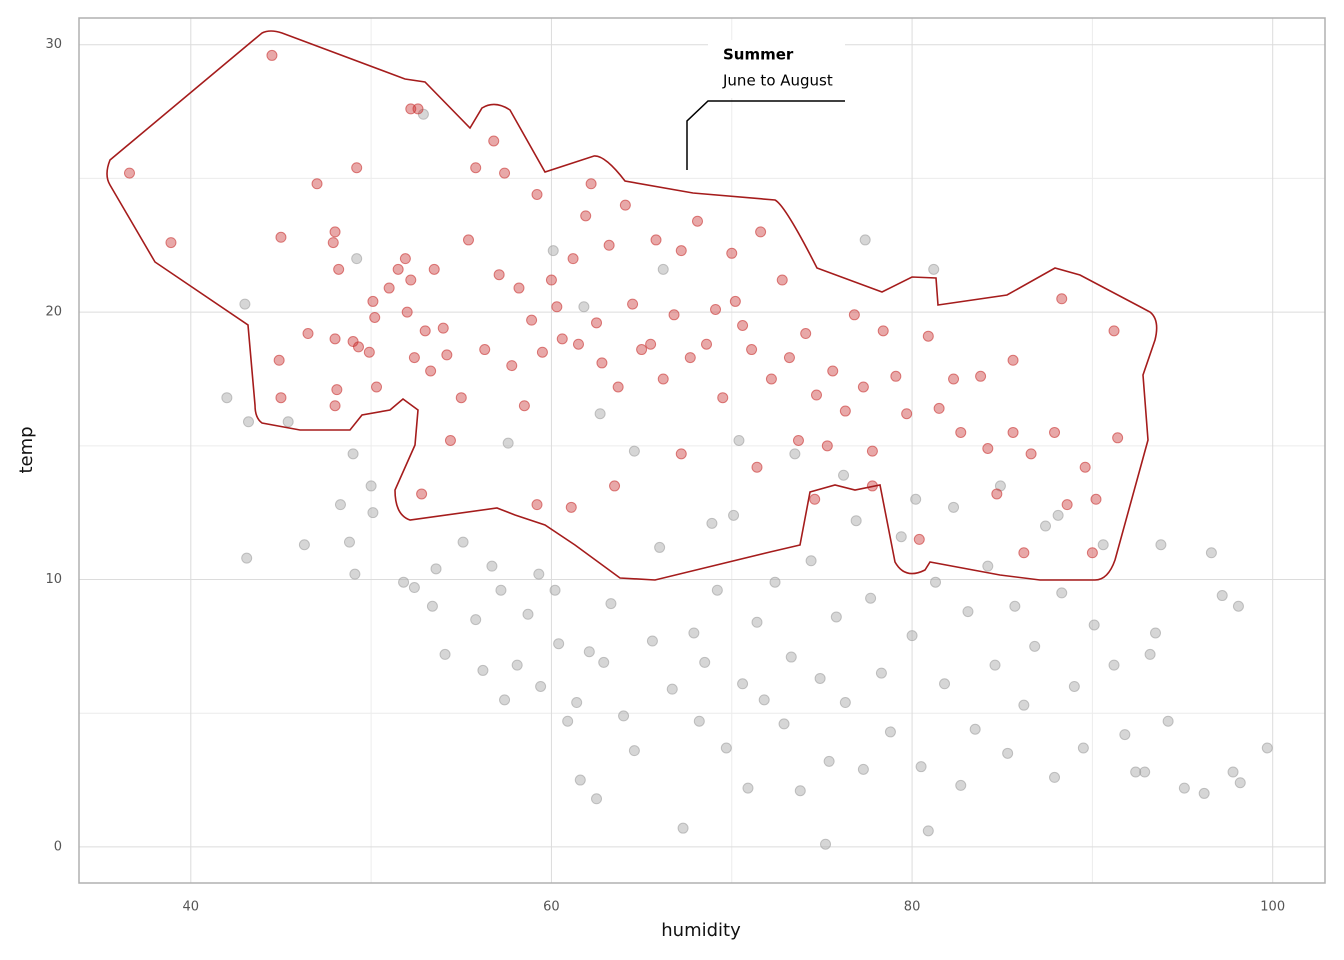 The width and height of the screenshot is (1344, 960). Describe the element at coordinates (758, 55) in the screenshot. I see `annotation-title: Summer` at that location.